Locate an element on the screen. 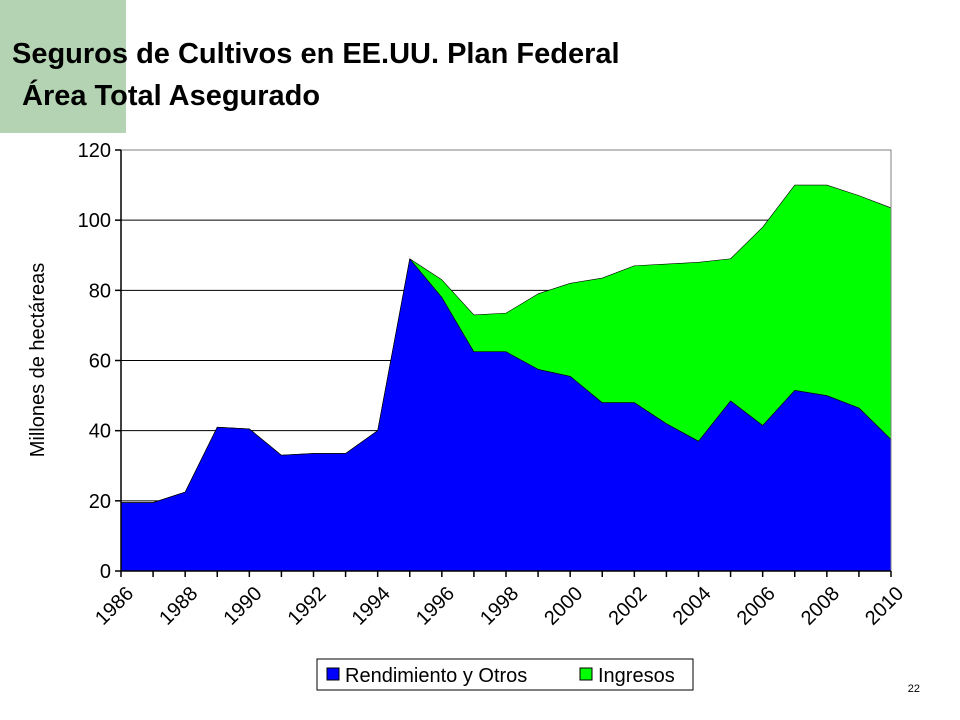 The image size is (960, 720). y-tick-label: 120 is located at coordinates (94, 151).